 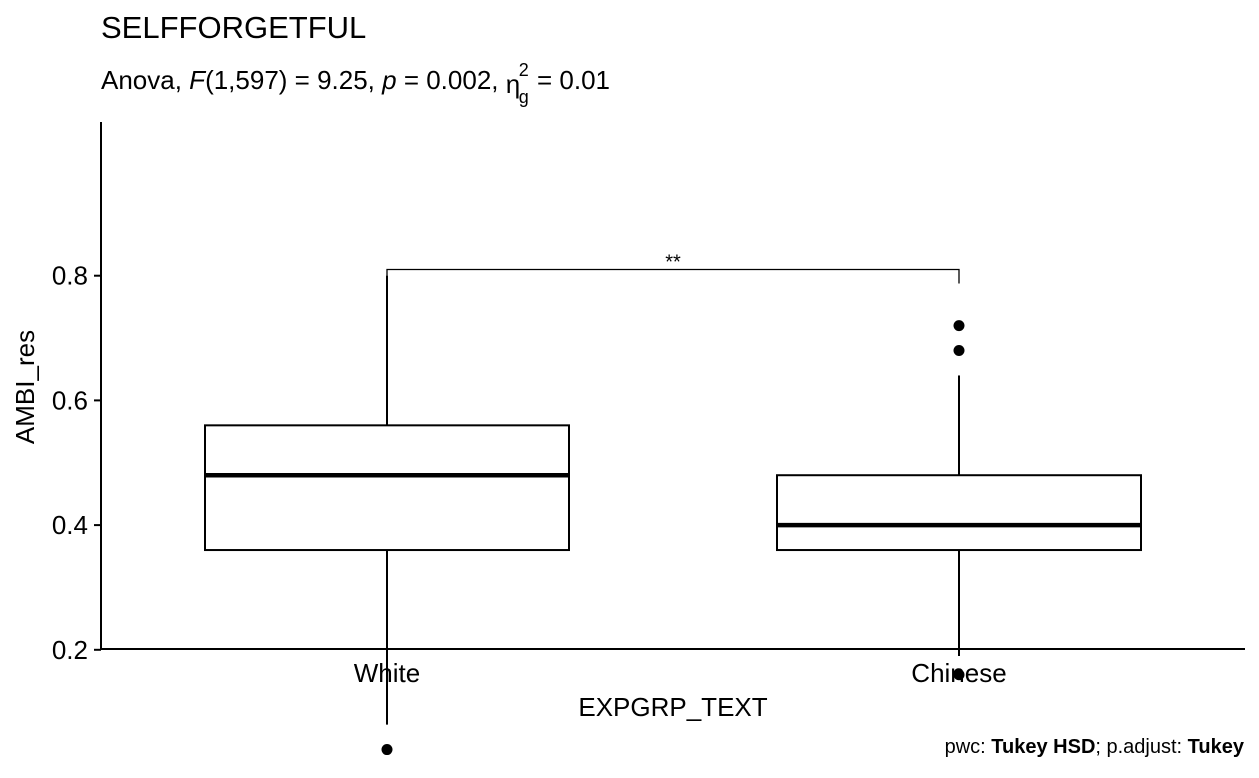 I want to click on subtitle-stat-args: (1,597) = 9.25,, so click(x=294, y=80).